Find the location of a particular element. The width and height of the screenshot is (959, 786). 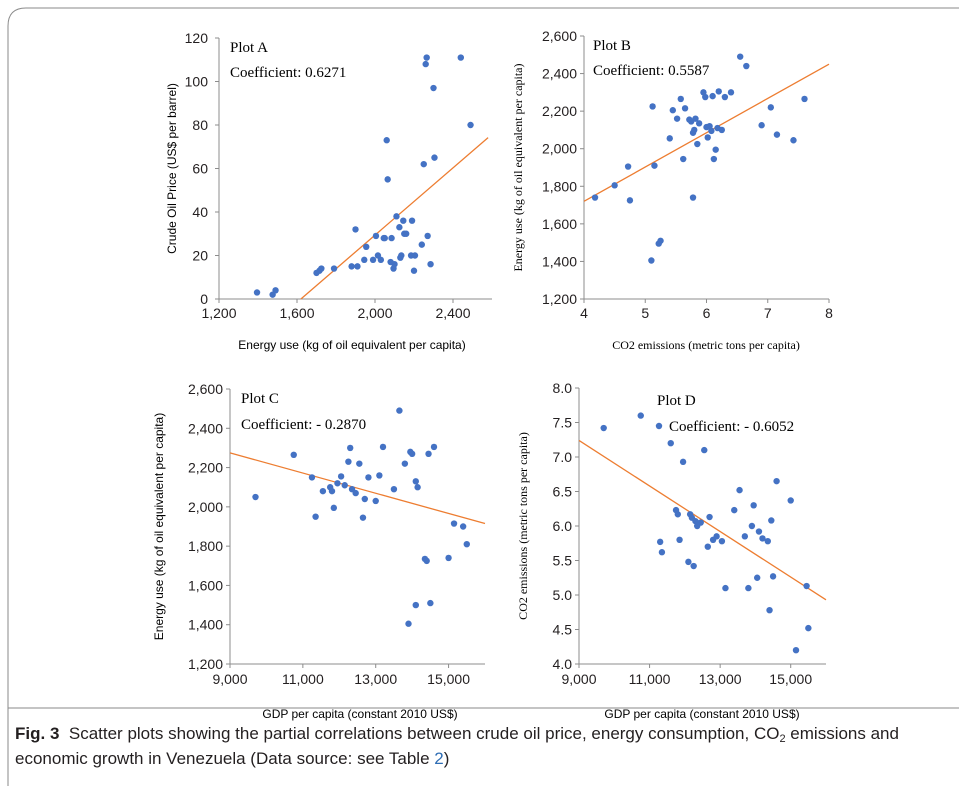

plot-a-y-tick-label: 40 is located at coordinates (200, 212).